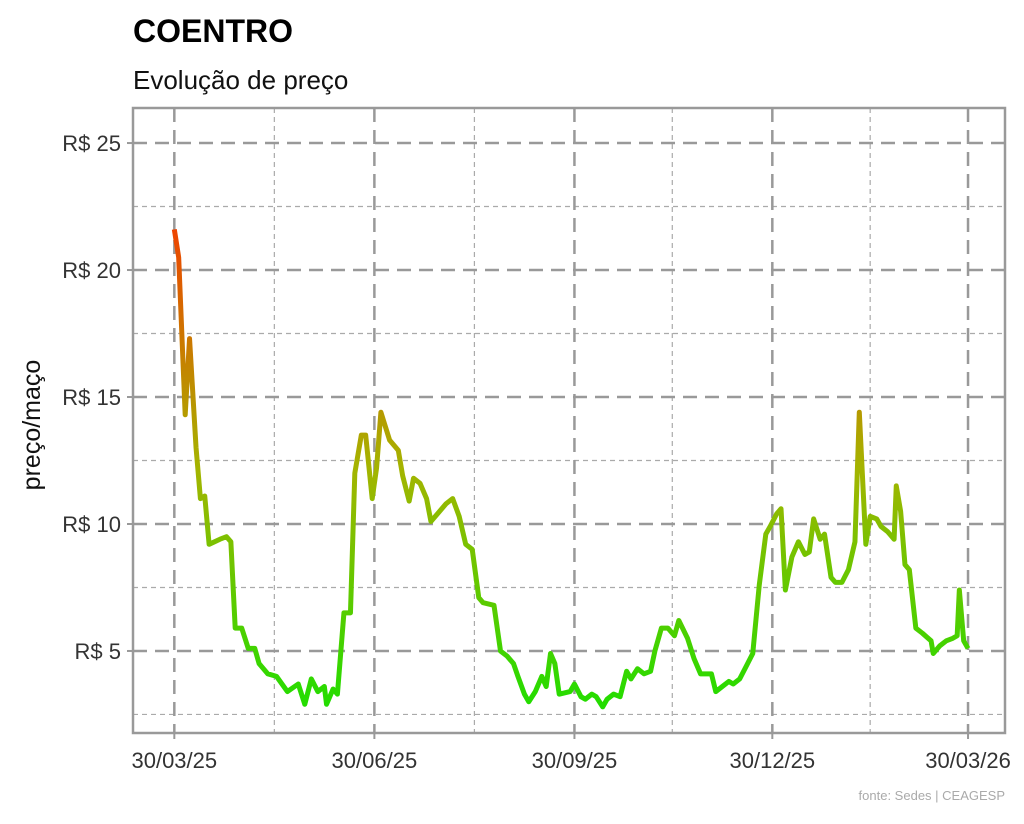 This screenshot has height=824, width=1024. I want to click on chart-title: COENTRO, so click(213, 31).